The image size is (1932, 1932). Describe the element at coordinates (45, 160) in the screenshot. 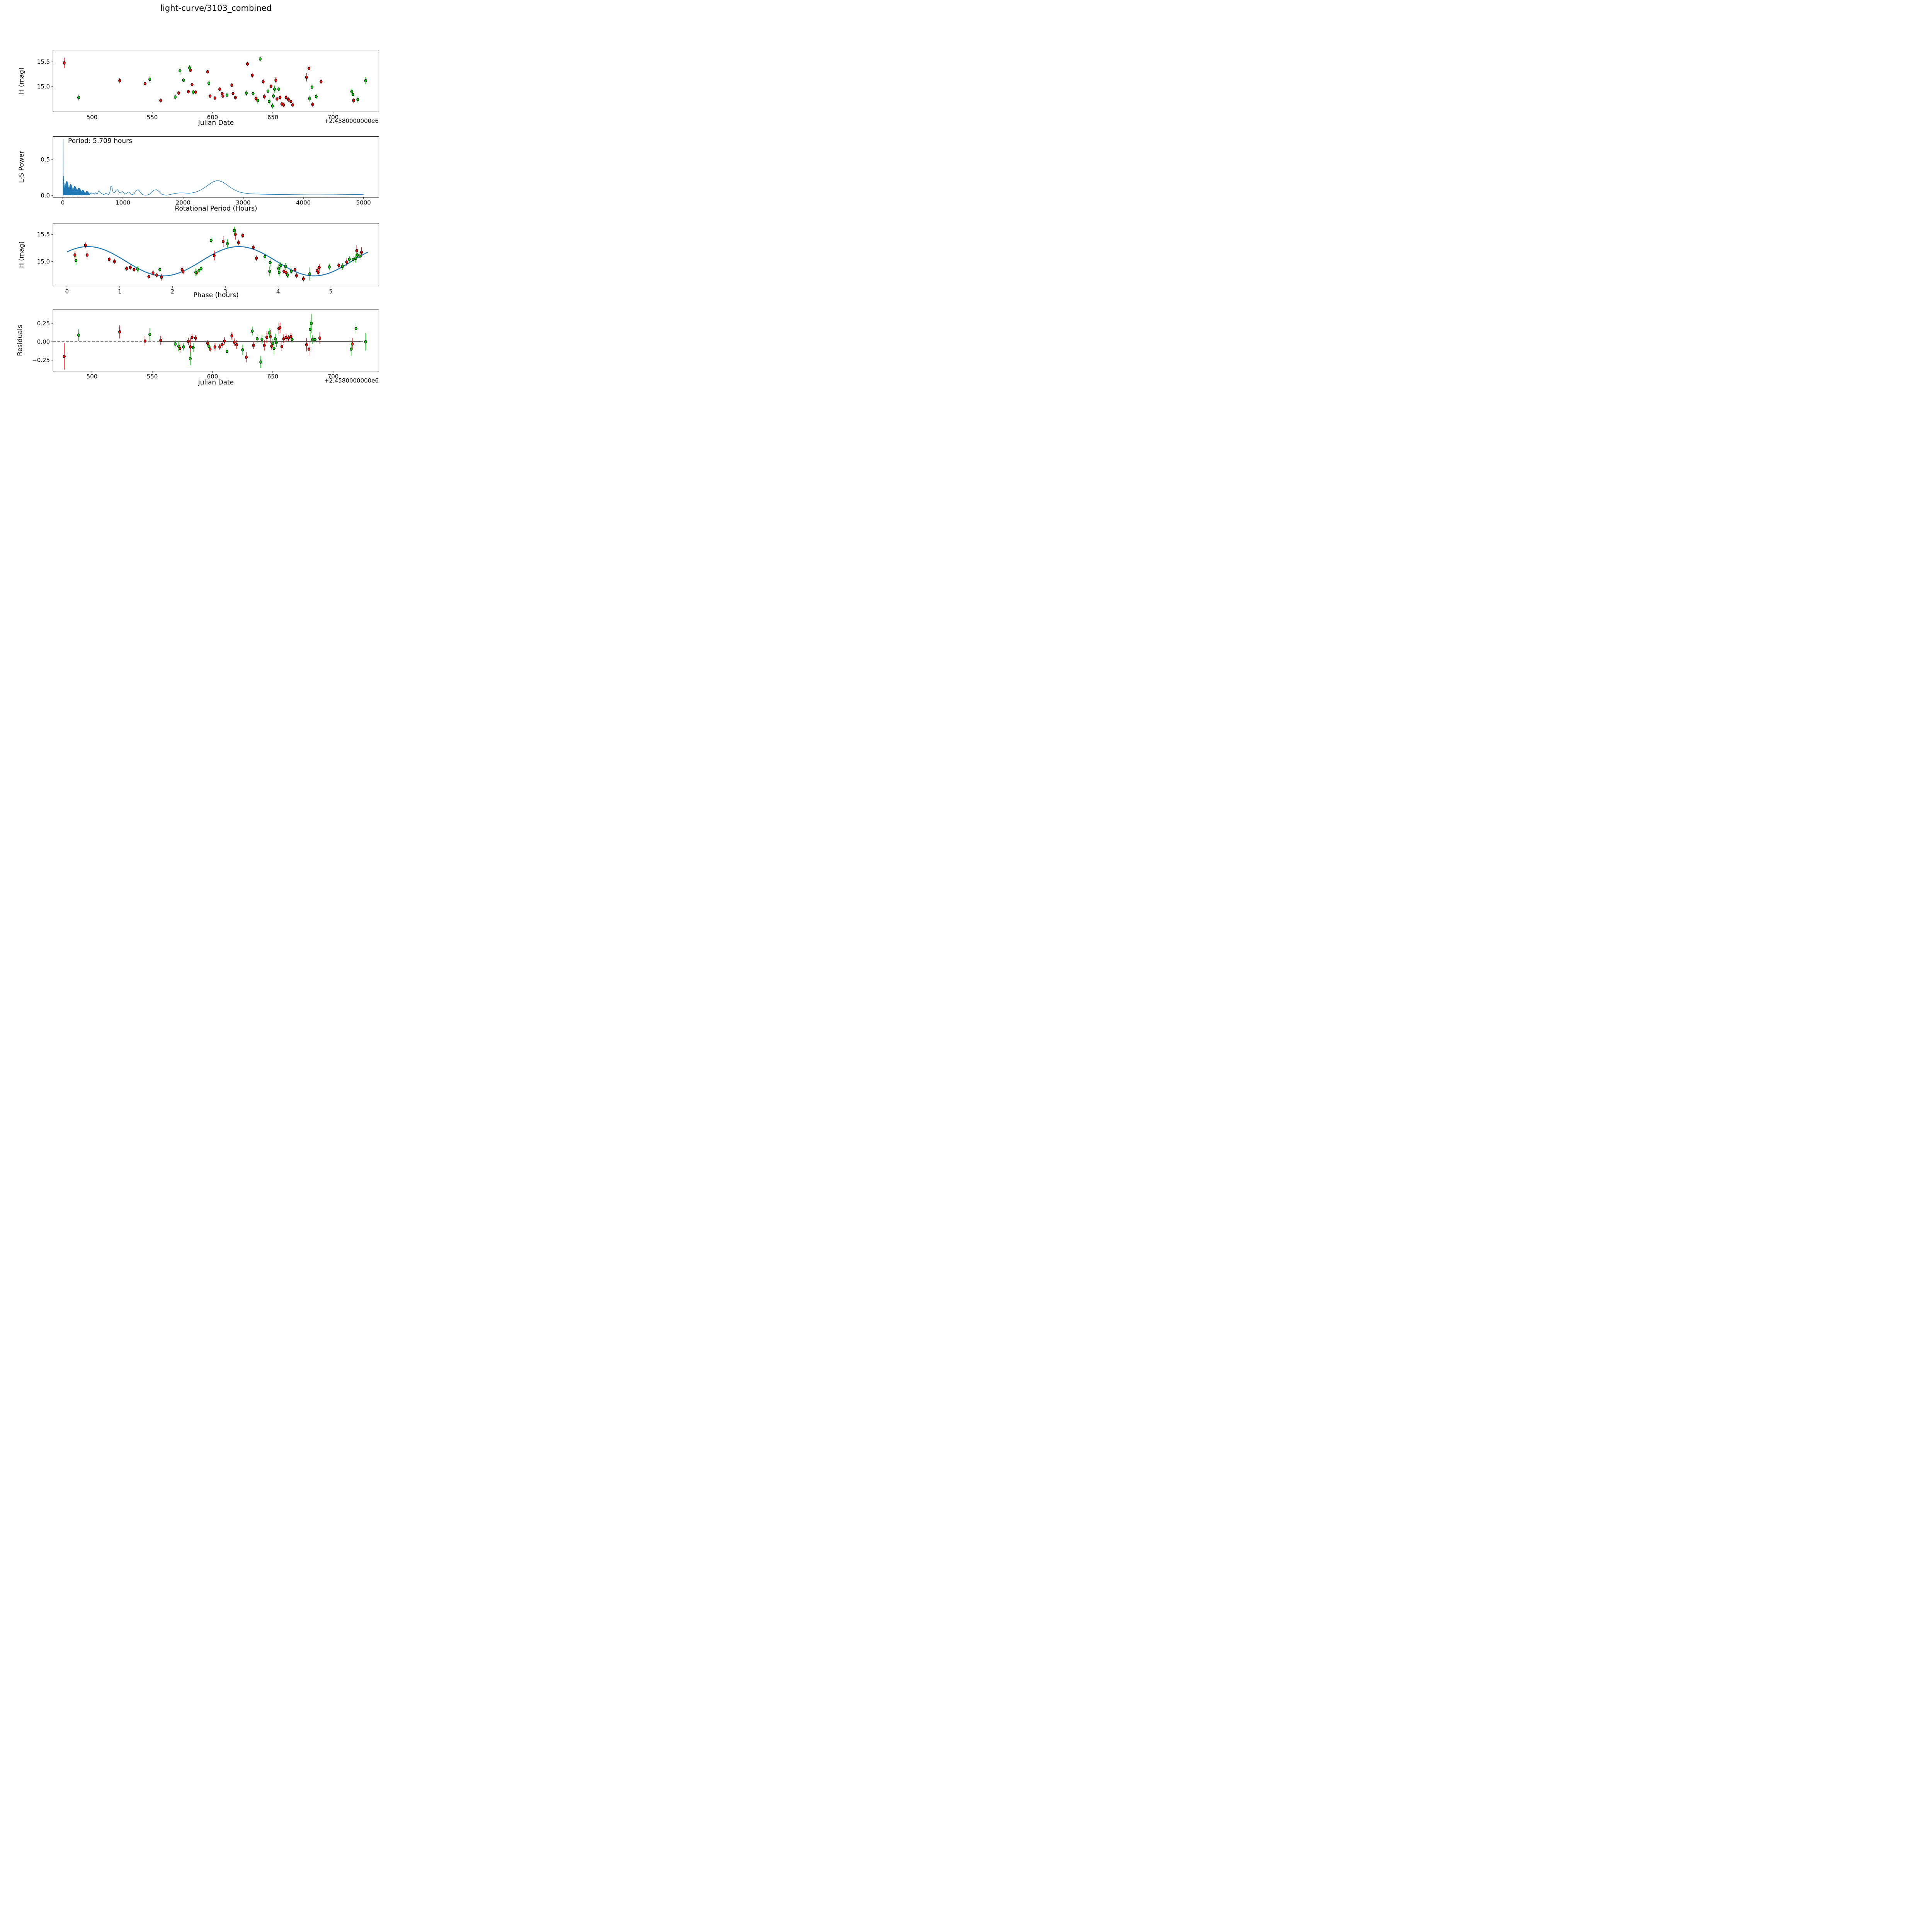

I see `svg-text: 0.5` at that location.